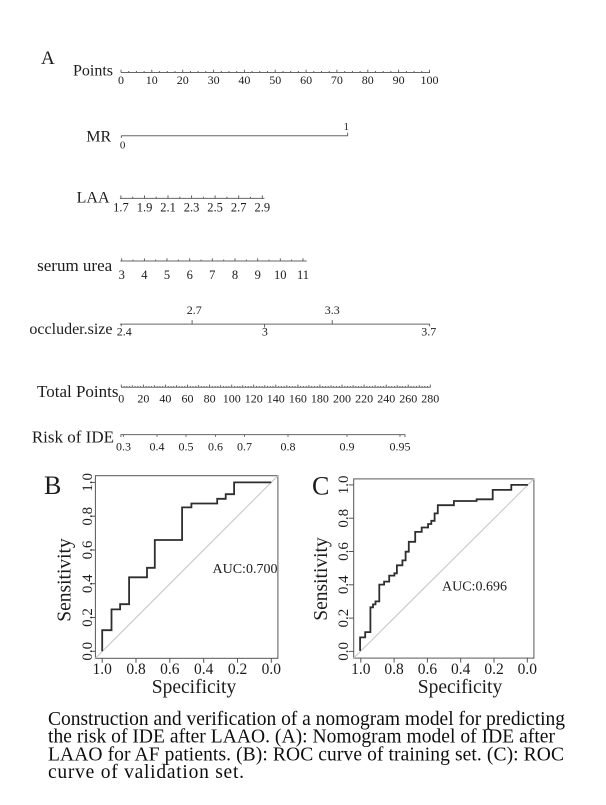 This screenshot has width=606, height=805. Describe the element at coordinates (364, 399) in the screenshot. I see `svg-text: 220` at that location.